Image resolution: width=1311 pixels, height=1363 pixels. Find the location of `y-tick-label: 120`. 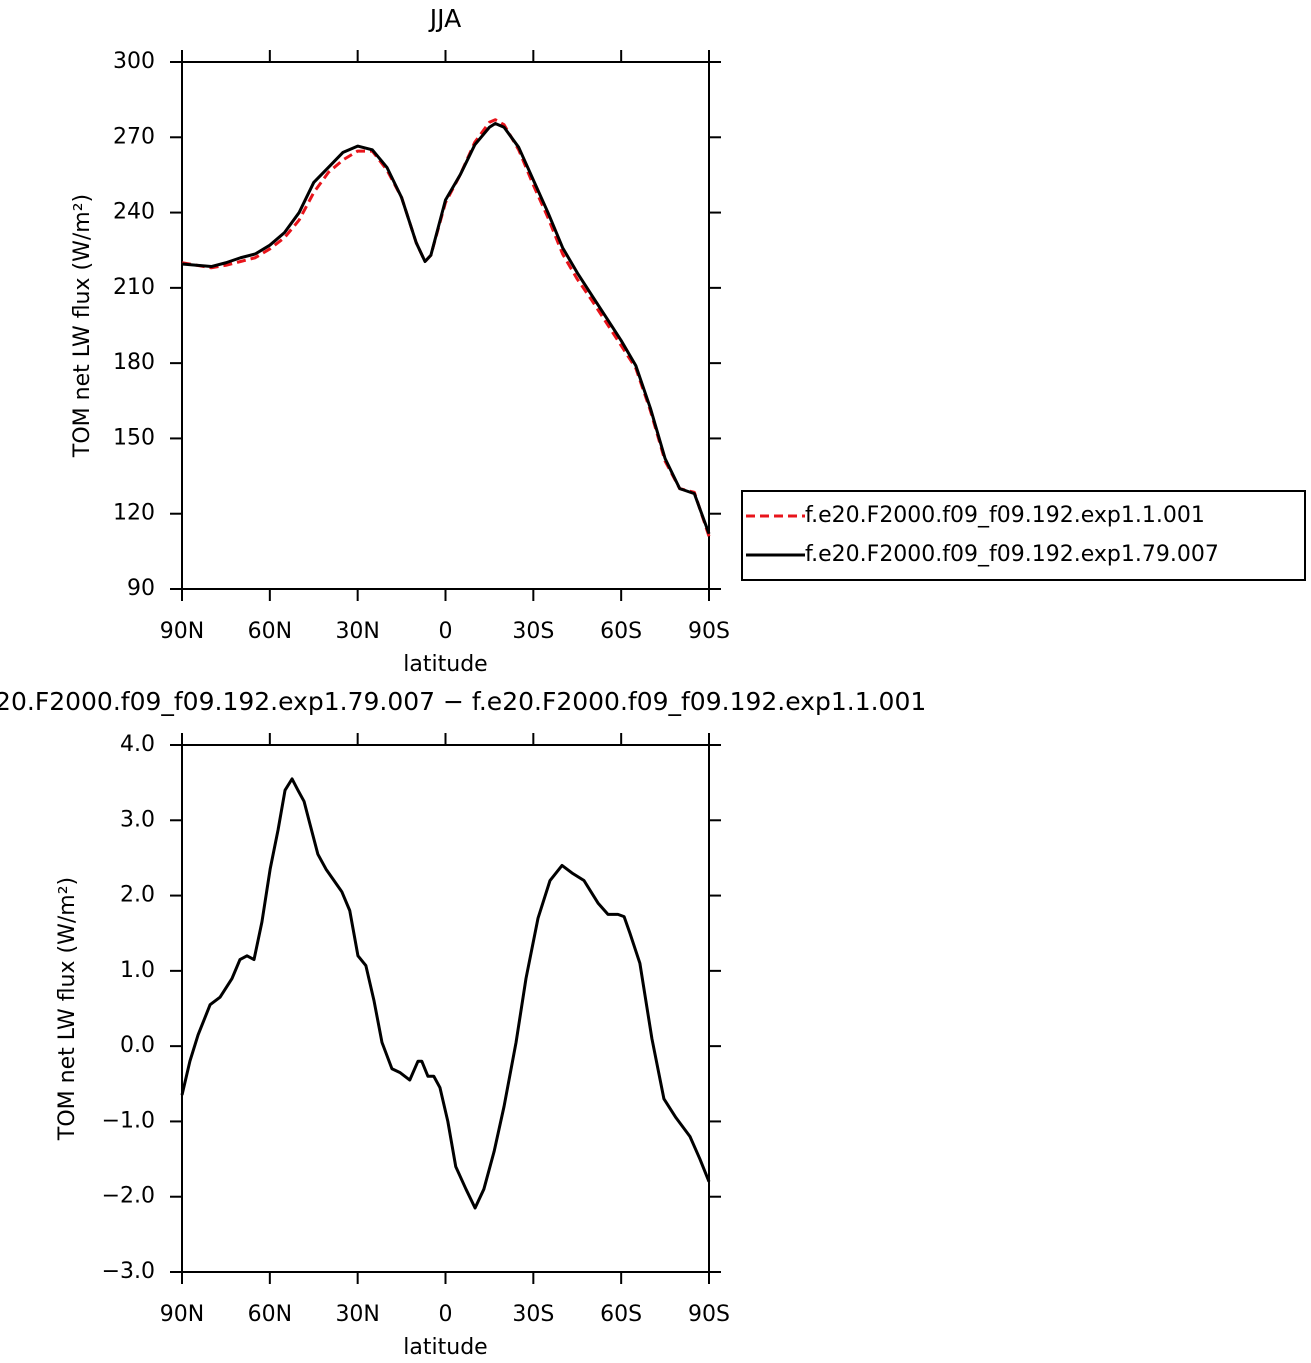

y-tick-label: 120 is located at coordinates (134, 513).